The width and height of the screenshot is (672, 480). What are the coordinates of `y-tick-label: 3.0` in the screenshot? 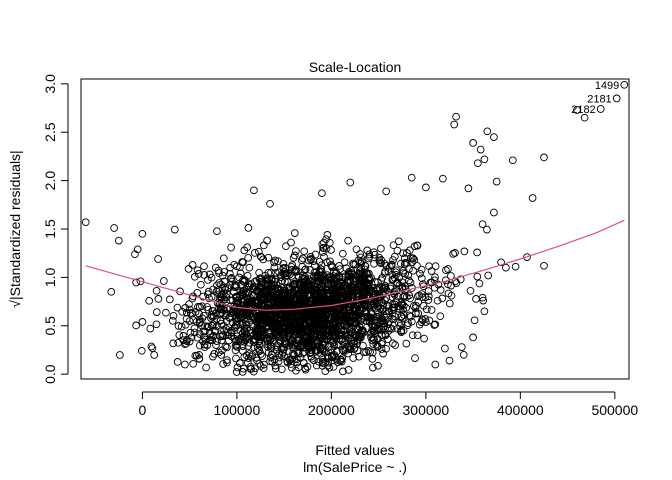 It's located at (50, 84).